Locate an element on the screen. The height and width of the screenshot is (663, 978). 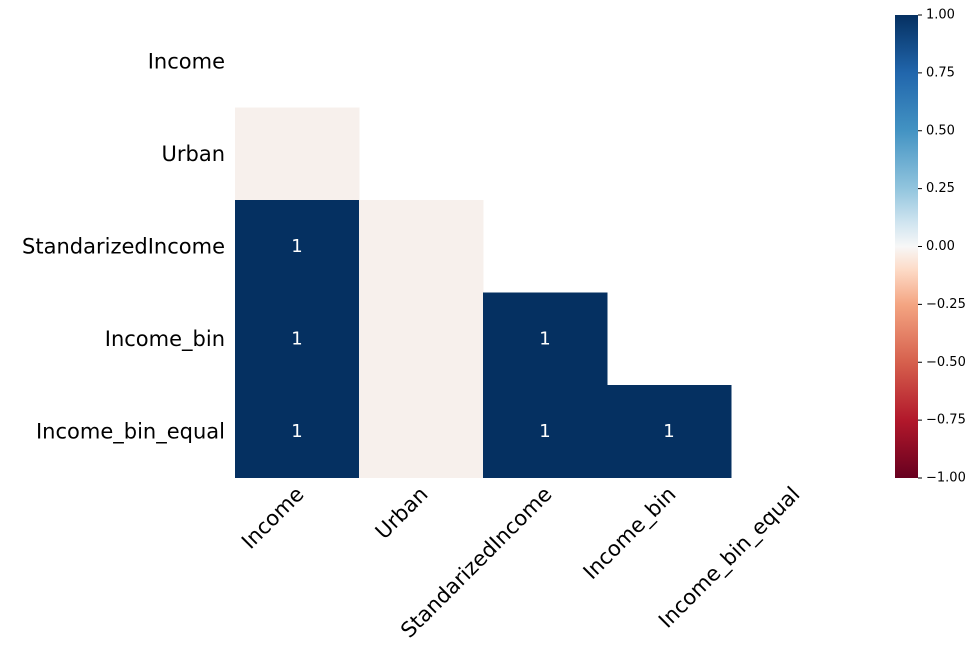
y-tick-label: StandarizedIncome is located at coordinates (123, 246).